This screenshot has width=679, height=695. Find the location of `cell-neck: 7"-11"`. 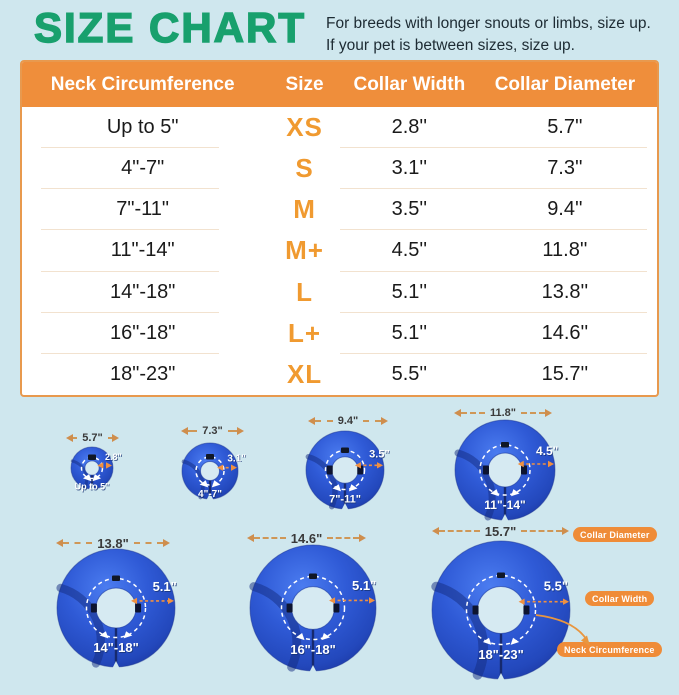

cell-neck: 7"-11" is located at coordinates (143, 209).